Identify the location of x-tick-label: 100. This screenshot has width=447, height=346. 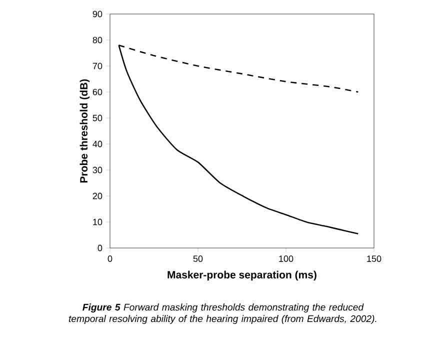
(286, 259).